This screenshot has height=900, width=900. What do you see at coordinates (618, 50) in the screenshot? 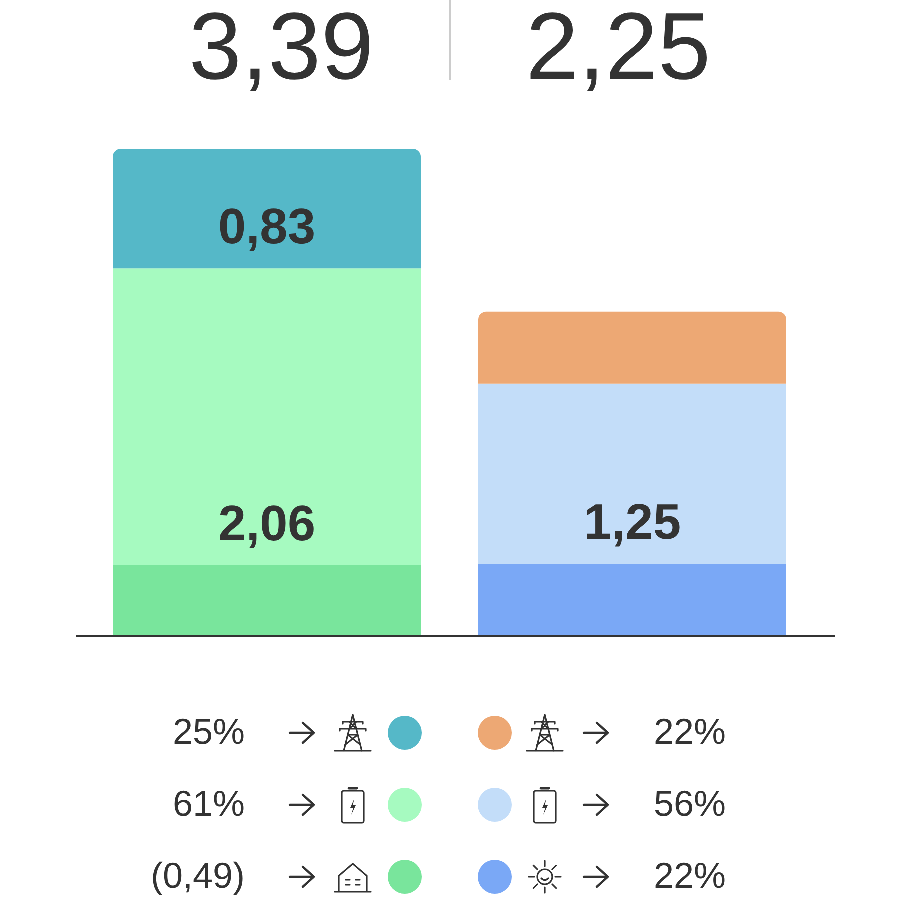
I see `total-label: 2,25` at bounding box center [618, 50].